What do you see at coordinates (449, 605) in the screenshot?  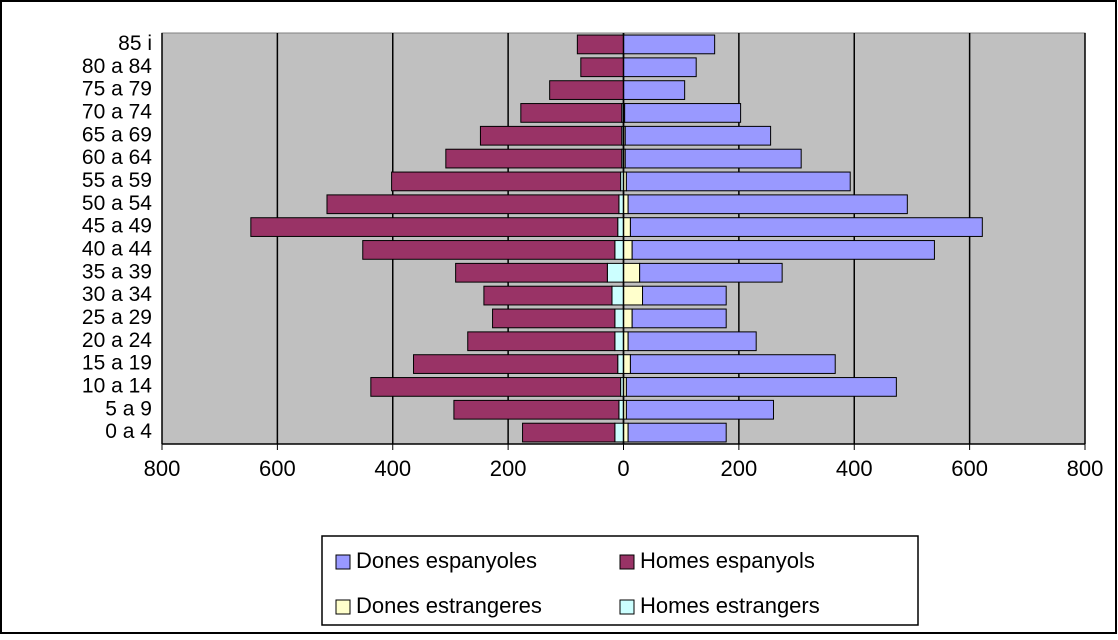 I see `legend-label: Dones estrangeres` at bounding box center [449, 605].